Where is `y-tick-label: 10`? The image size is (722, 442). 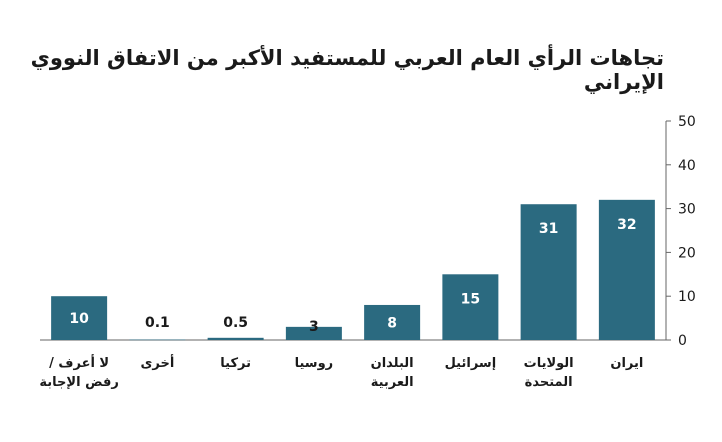 y-tick-label: 10 is located at coordinates (687, 297).